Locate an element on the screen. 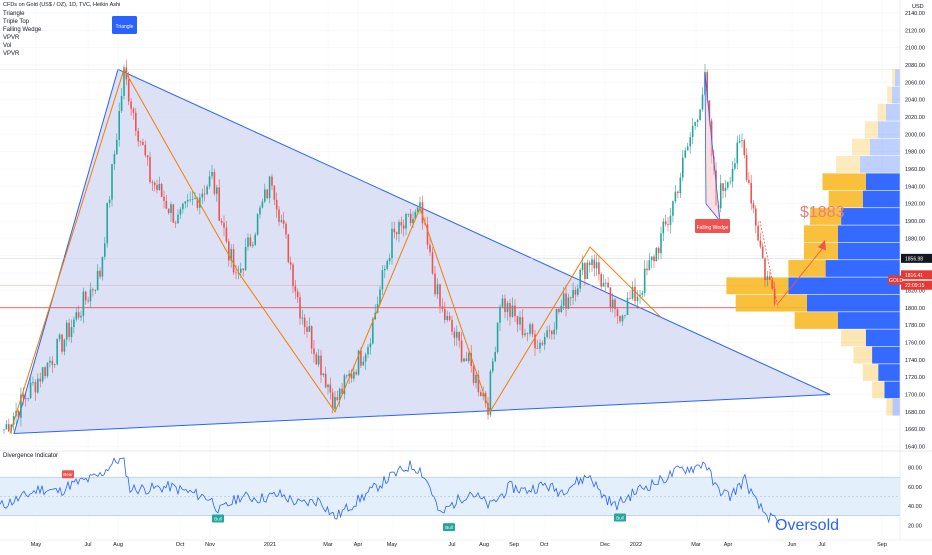 The image size is (932, 555). time-axis-tick-label: Mar is located at coordinates (328, 545).